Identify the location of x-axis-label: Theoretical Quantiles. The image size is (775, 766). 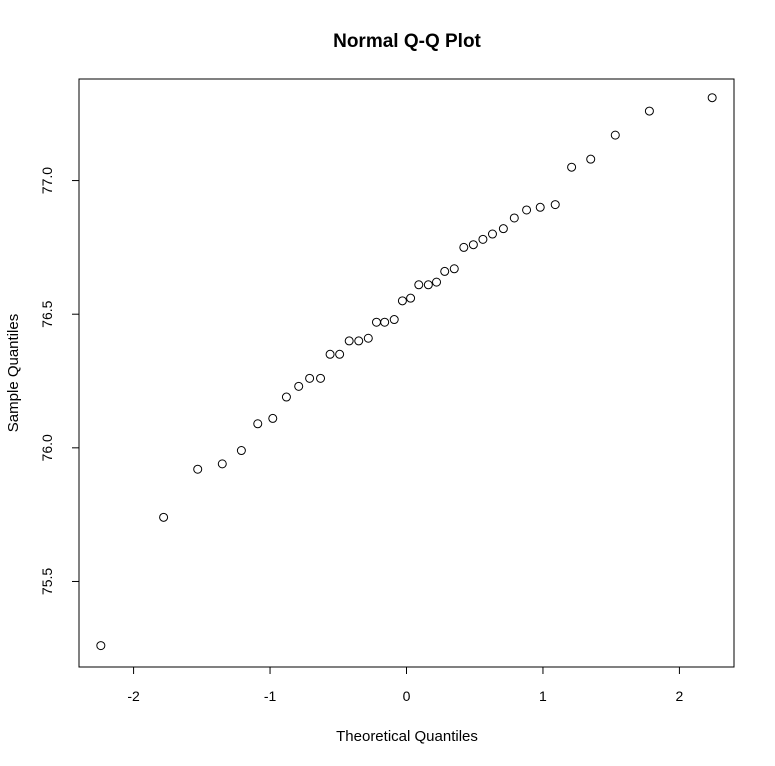
(407, 736).